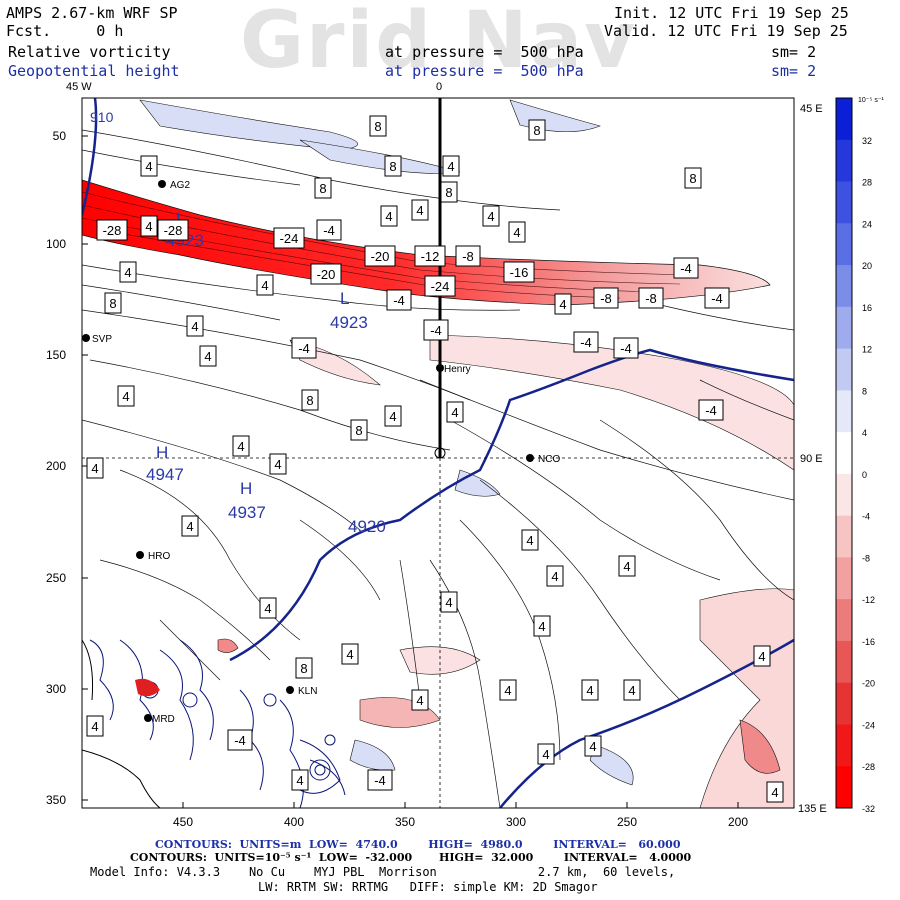 The width and height of the screenshot is (900, 900). Describe the element at coordinates (92, 13) in the screenshot. I see `model-title: AMPS 2.67-km WRF SP` at that location.